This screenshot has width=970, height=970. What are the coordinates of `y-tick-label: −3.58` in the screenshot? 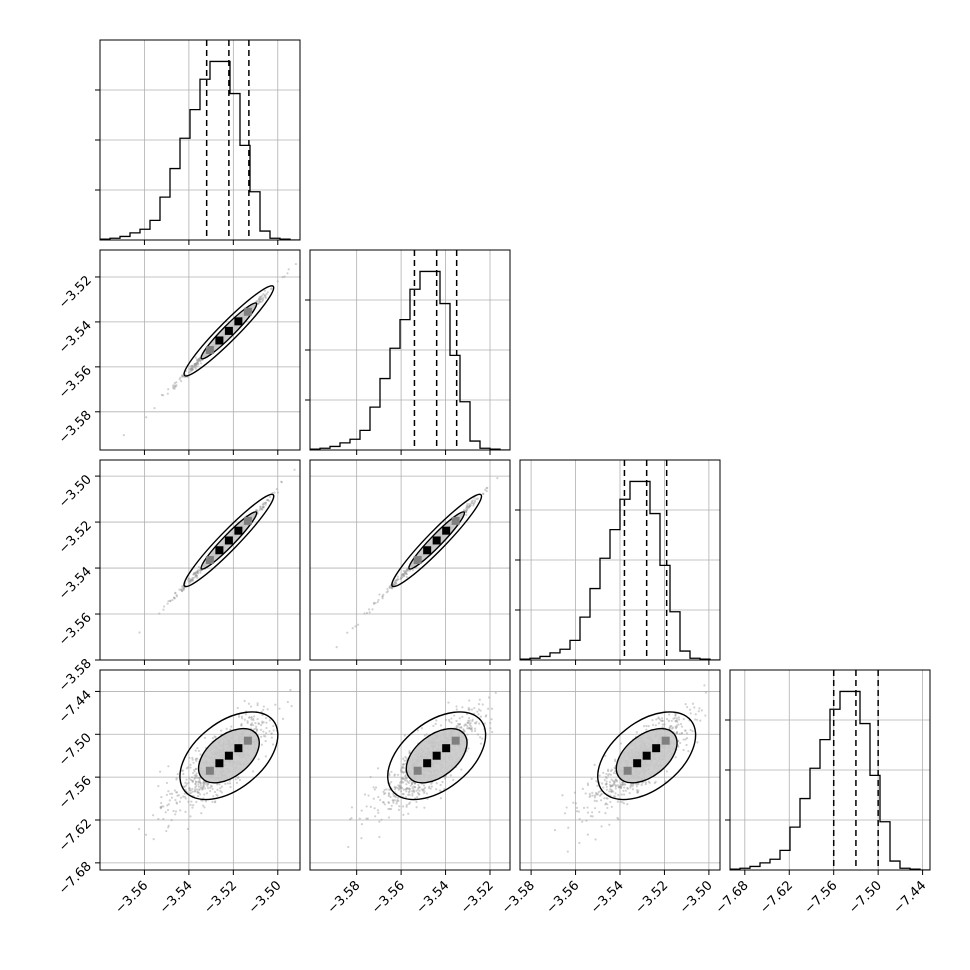 It's located at (75, 675).